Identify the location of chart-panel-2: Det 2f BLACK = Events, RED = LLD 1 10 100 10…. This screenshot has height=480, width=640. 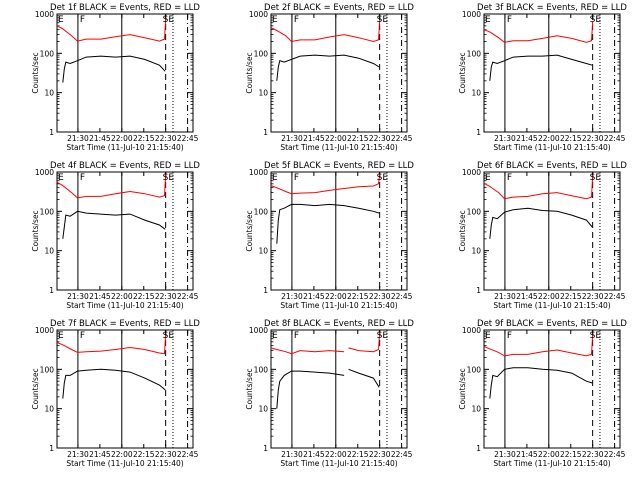
(329, 77).